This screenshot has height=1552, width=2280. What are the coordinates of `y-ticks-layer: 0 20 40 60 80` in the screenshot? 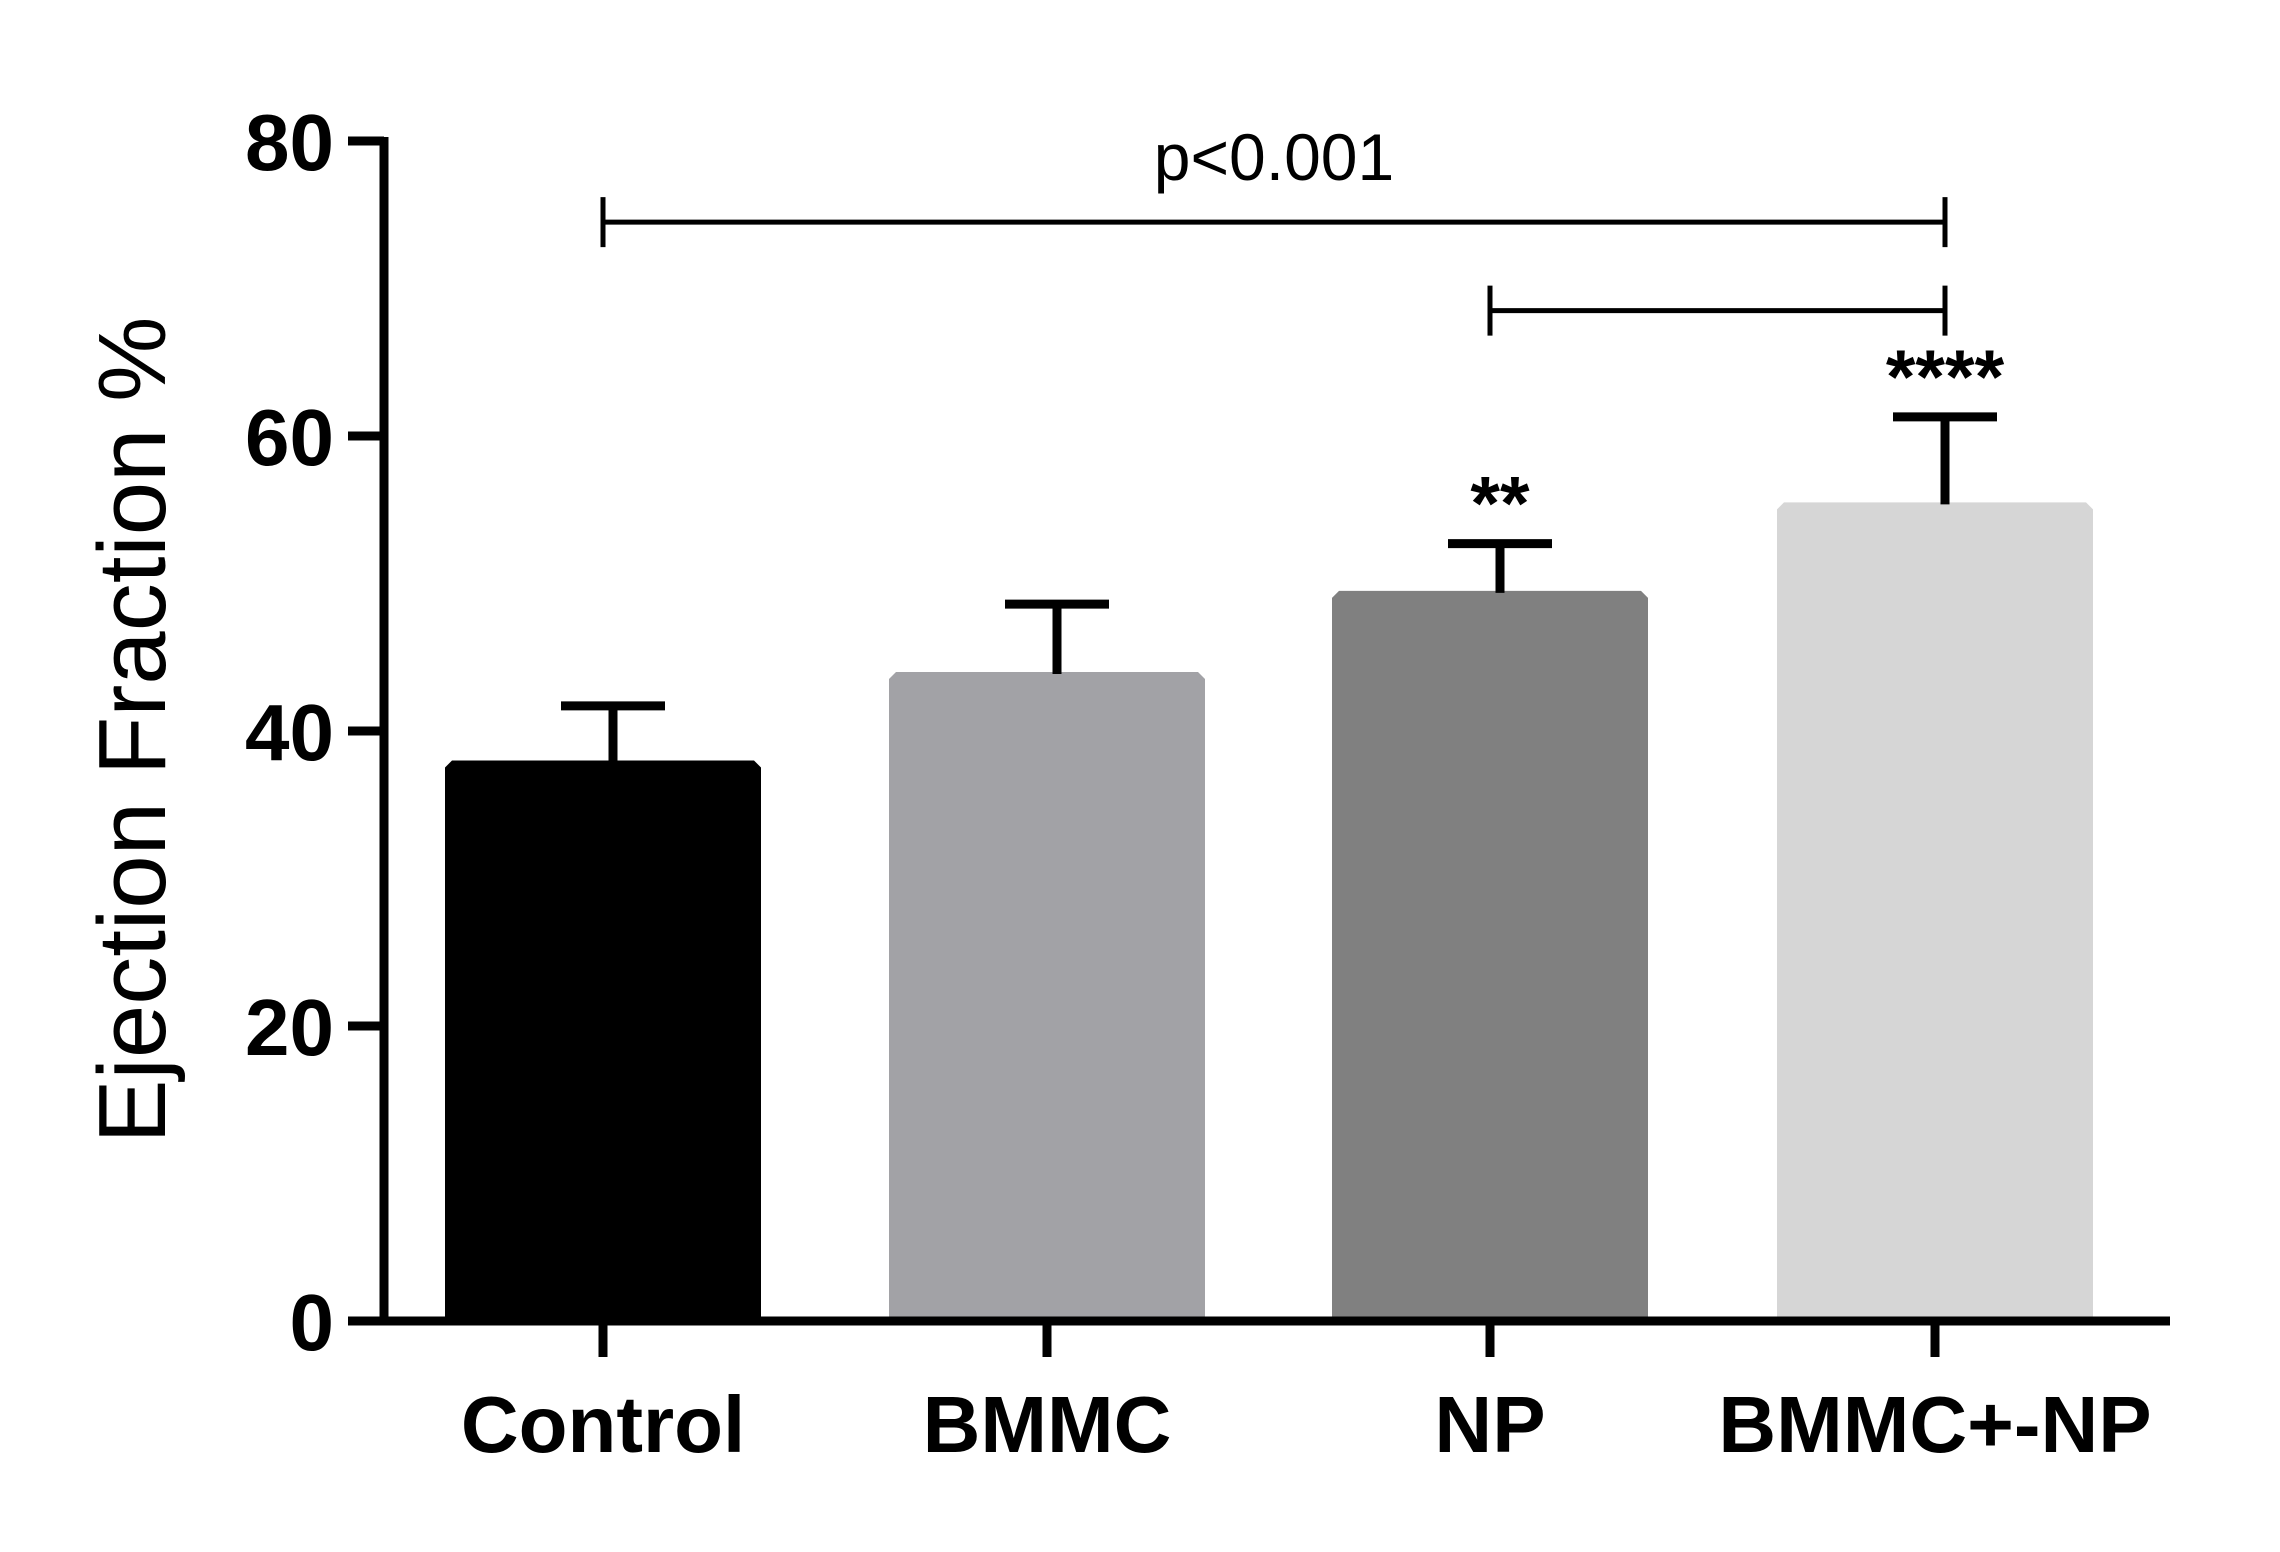 It's located at (314, 732).